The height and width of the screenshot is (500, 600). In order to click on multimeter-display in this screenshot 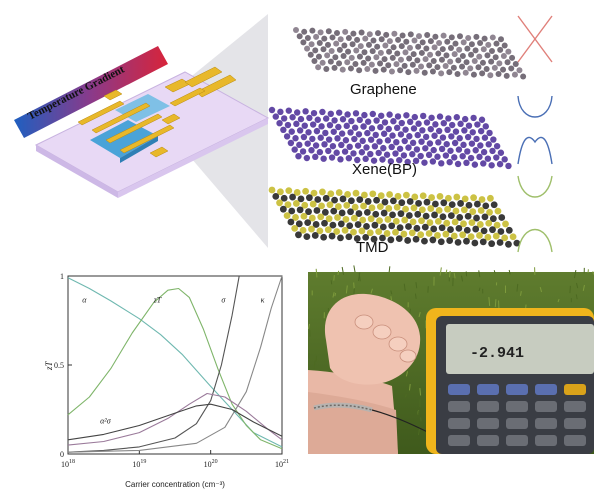, I will do `click(520, 349)`.